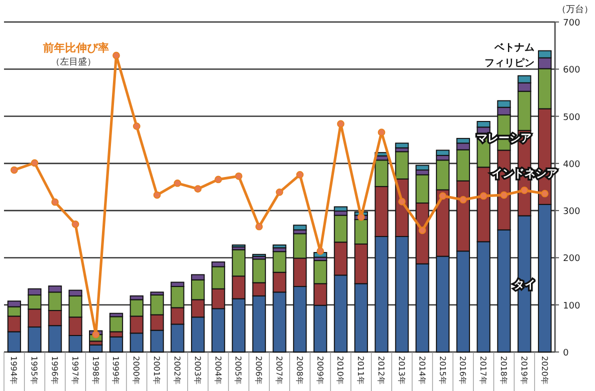 The width and height of the screenshot is (595, 391). I want to click on x-tick-label: 1996年, so click(55, 370).